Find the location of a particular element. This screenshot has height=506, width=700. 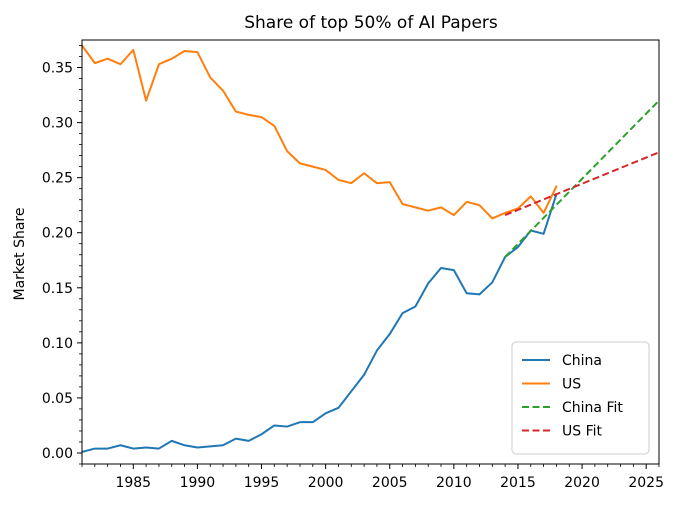

y-tick-label: 0.15 is located at coordinates (57, 289).